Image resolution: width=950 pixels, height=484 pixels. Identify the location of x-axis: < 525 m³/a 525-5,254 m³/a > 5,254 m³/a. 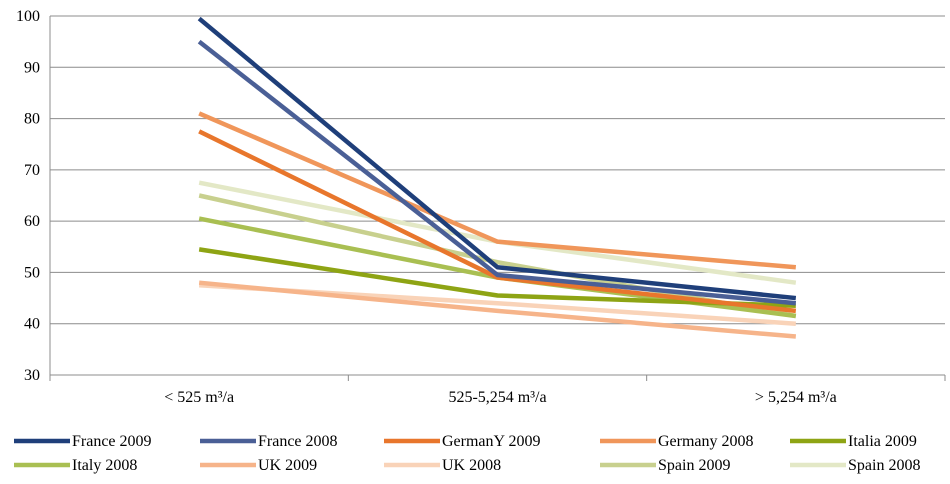
(497, 390).